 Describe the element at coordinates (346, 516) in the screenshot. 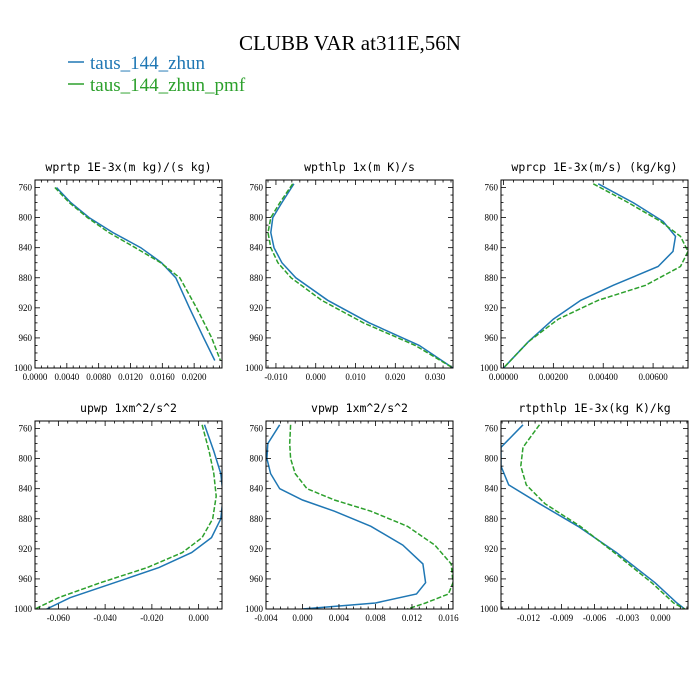

I see `panel-5-series-1-line` at that location.